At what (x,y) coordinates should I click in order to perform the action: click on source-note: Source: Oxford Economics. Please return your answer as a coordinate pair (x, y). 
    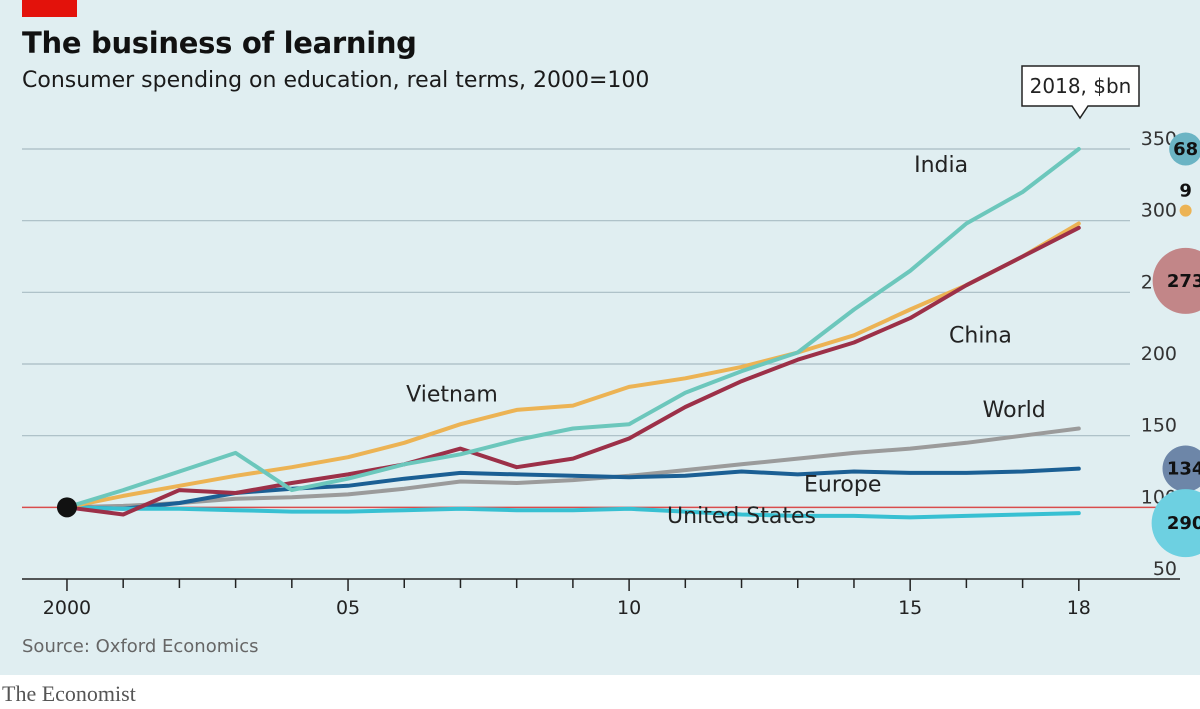
    Looking at the image, I should click on (140, 646).